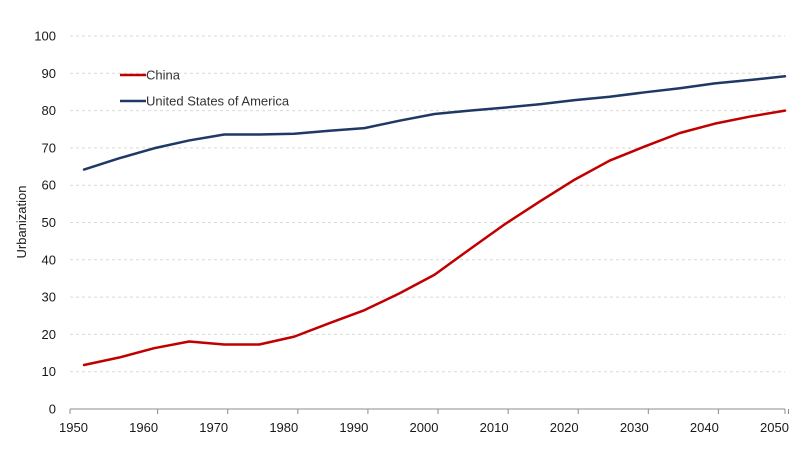 Image resolution: width=800 pixels, height=457 pixels. I want to click on y-tick-label: 50, so click(49, 222).